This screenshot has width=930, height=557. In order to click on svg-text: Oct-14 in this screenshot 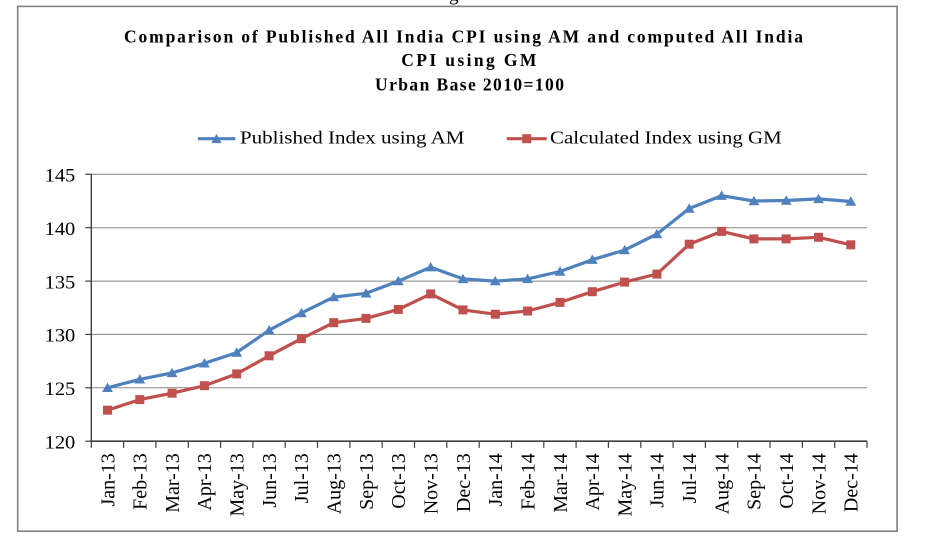, I will do `click(787, 481)`.